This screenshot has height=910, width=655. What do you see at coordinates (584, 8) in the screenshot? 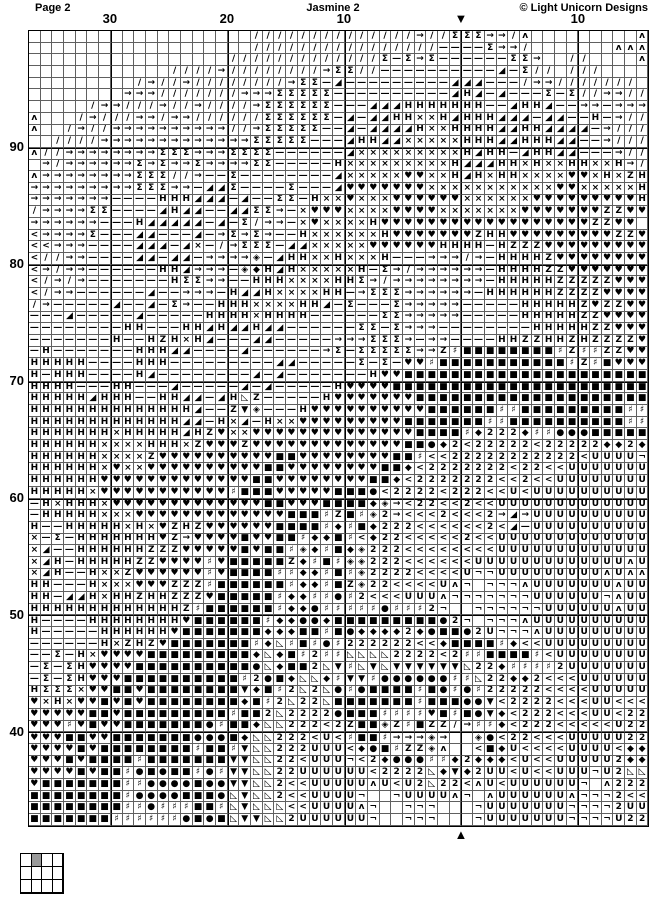
I see `copyright-label: © Light Unicorn Designs` at bounding box center [584, 8].